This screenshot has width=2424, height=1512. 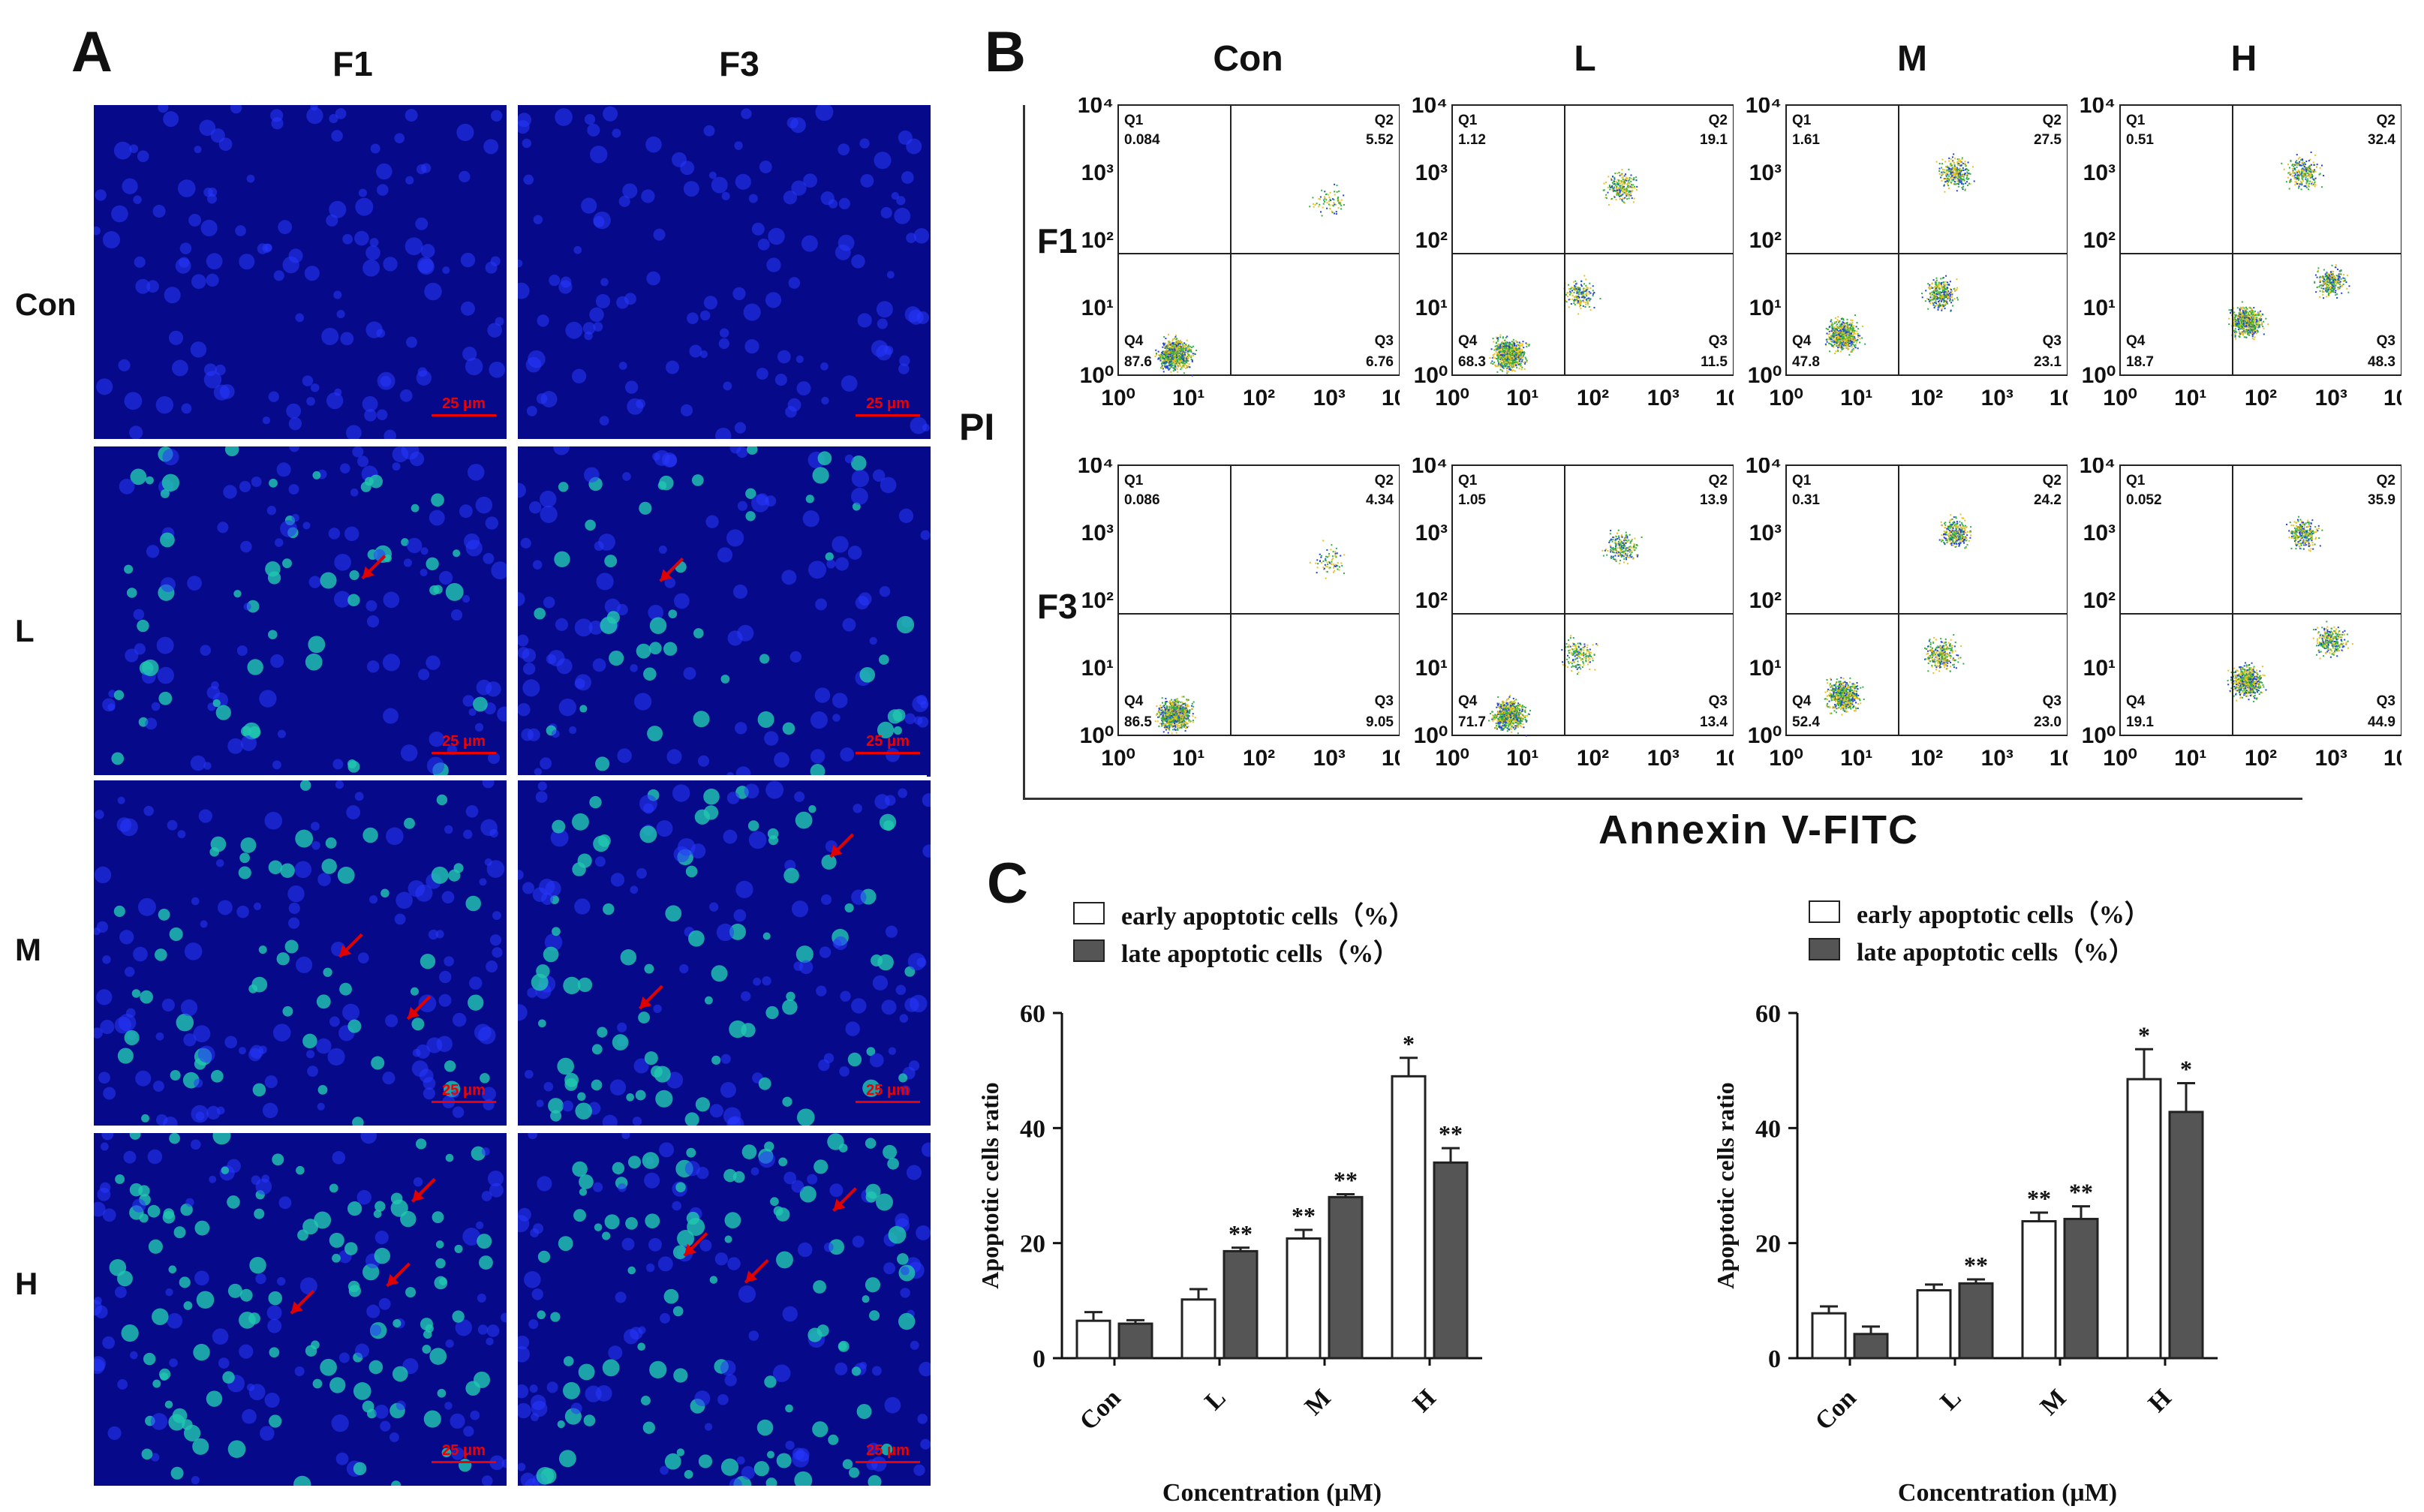 I want to click on quadrant-value-q1: 0.084, so click(x=1142, y=140).